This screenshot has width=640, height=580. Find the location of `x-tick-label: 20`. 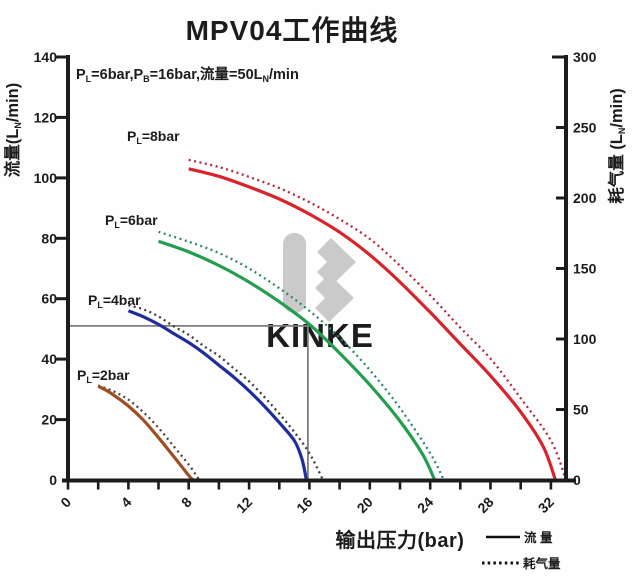

x-tick-label: 20 is located at coordinates (365, 505).